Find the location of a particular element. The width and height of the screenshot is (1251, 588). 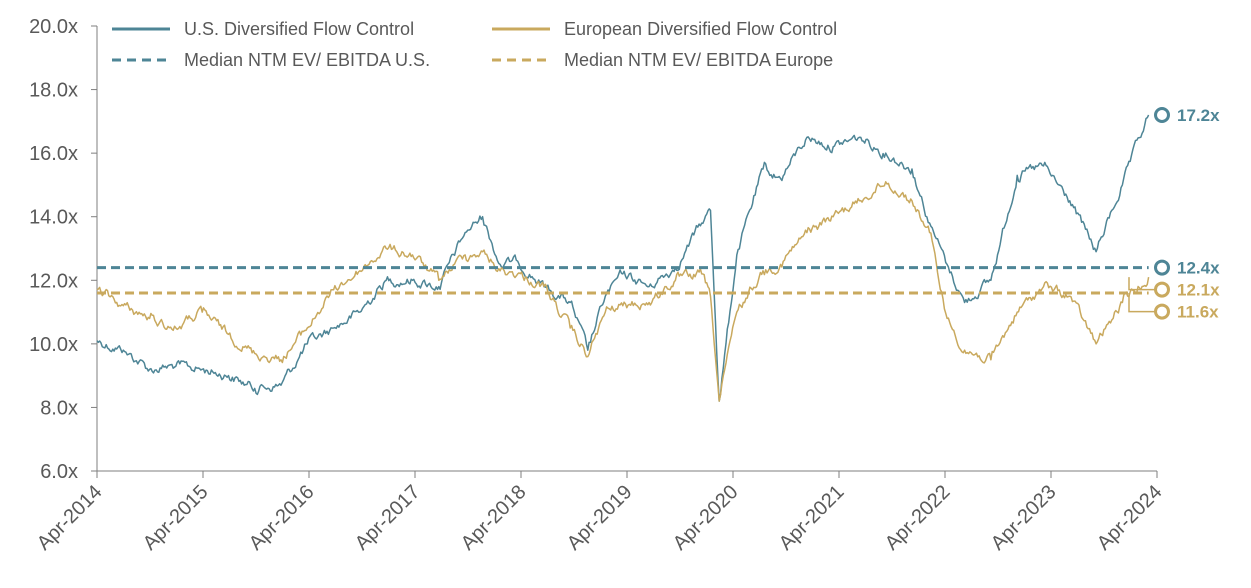

y-tick-label: 14.0x is located at coordinates (53, 218).